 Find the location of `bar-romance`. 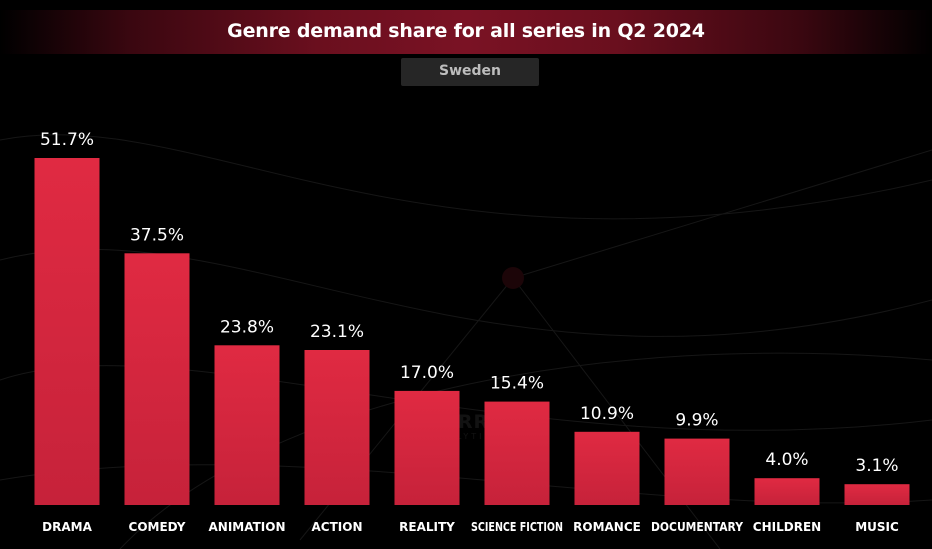

bar-romance is located at coordinates (607, 468).